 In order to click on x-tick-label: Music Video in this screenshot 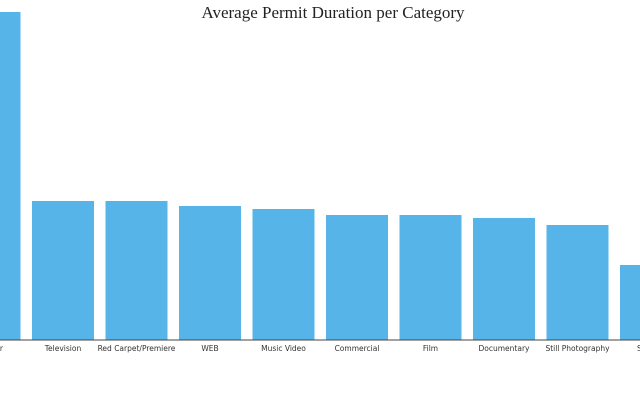, I will do `click(283, 348)`.